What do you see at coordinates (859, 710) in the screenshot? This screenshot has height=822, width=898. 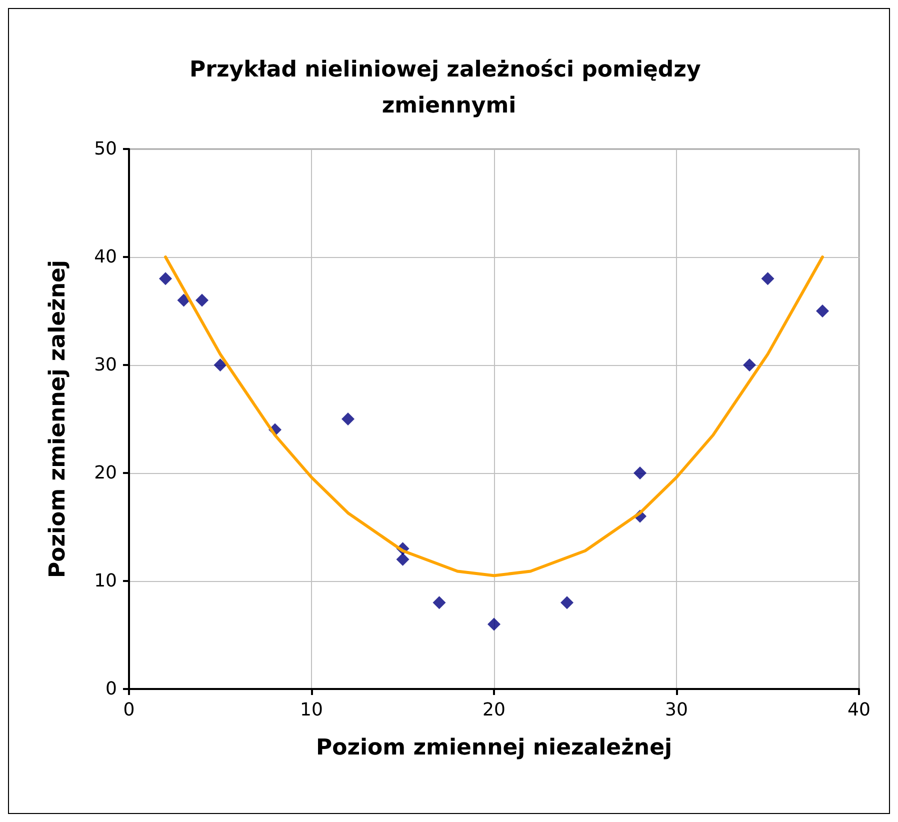 I see `x-tick-label: 40` at bounding box center [859, 710].